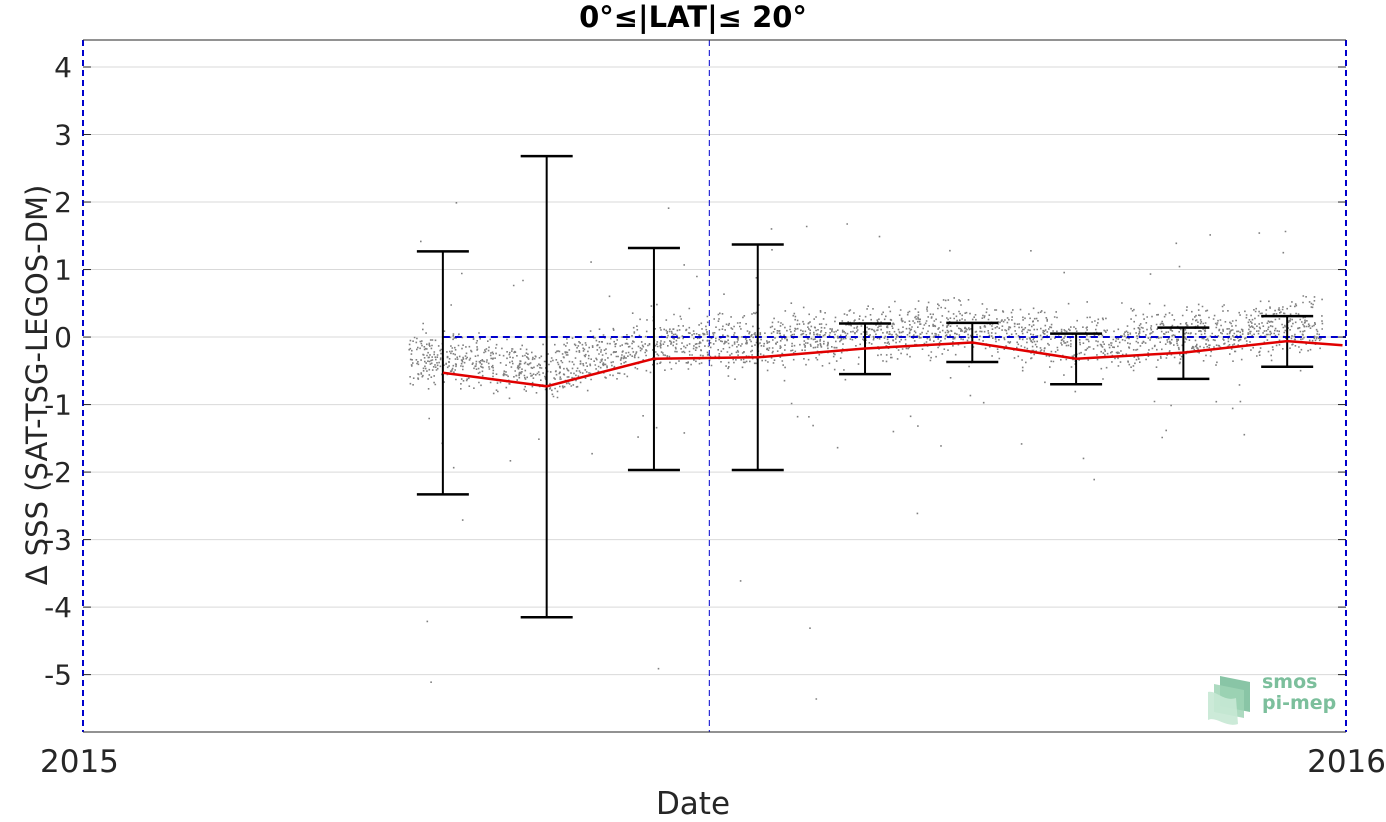 The height and width of the screenshot is (822, 1386). What do you see at coordinates (442, 373) in the screenshot?
I see `error-bar` at bounding box center [442, 373].